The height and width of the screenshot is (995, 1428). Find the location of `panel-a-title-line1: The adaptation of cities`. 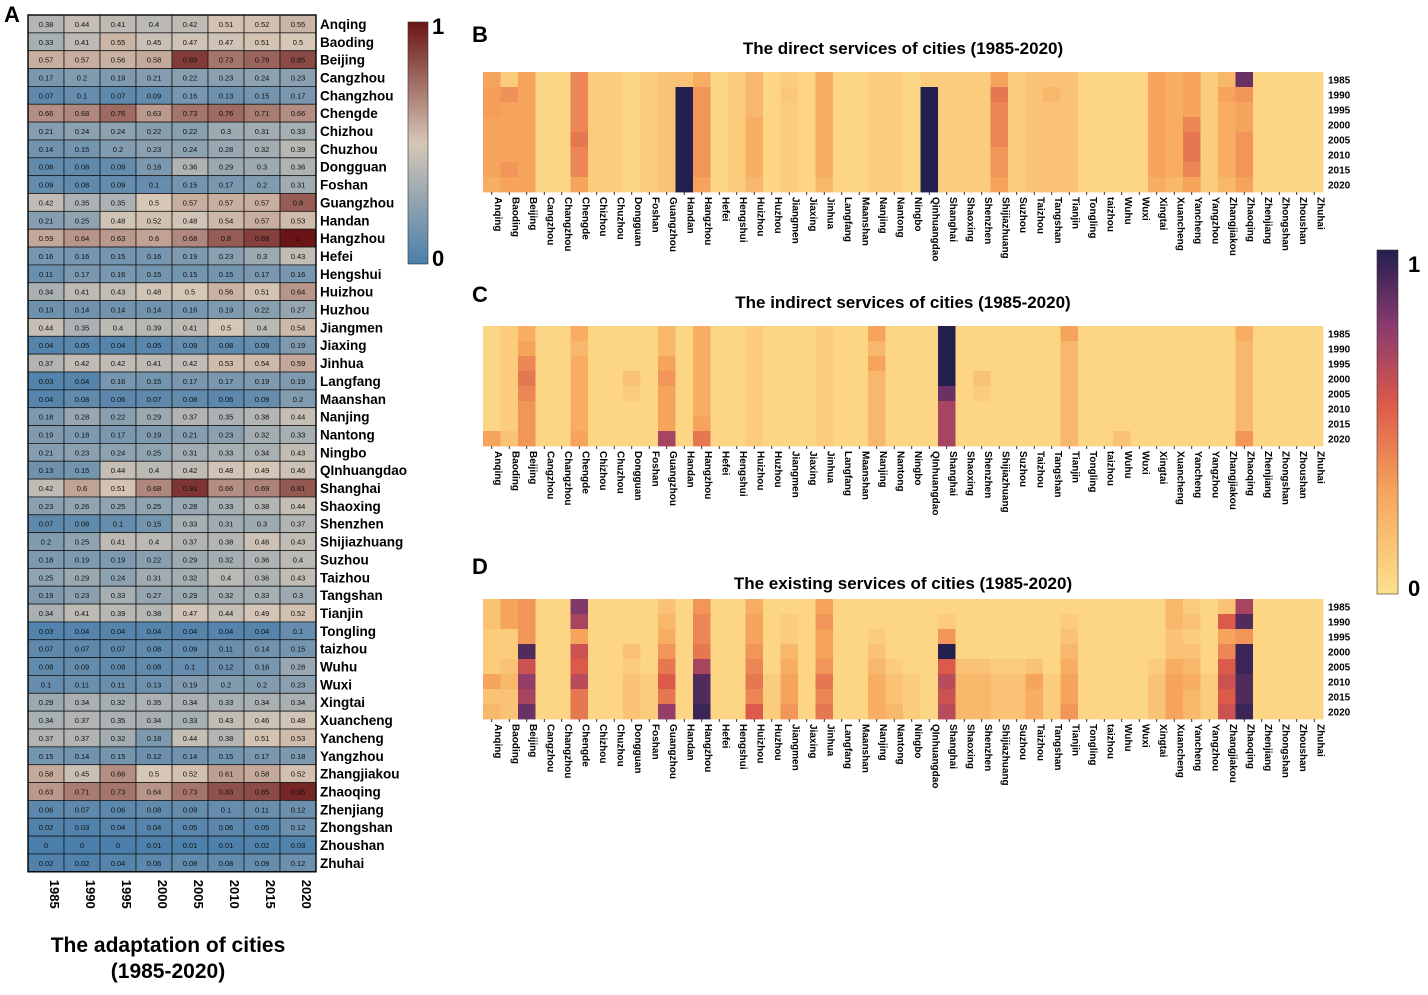

panel-a-title-line1: The adaptation of cities is located at coordinates (168, 945).